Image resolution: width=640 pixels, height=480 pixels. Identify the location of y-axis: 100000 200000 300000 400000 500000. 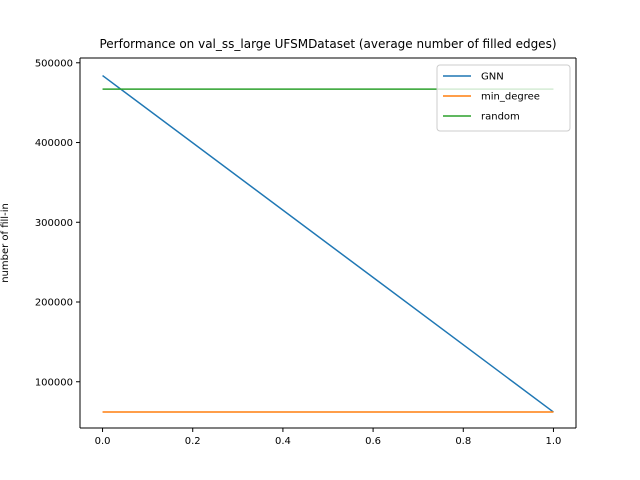
(57, 223).